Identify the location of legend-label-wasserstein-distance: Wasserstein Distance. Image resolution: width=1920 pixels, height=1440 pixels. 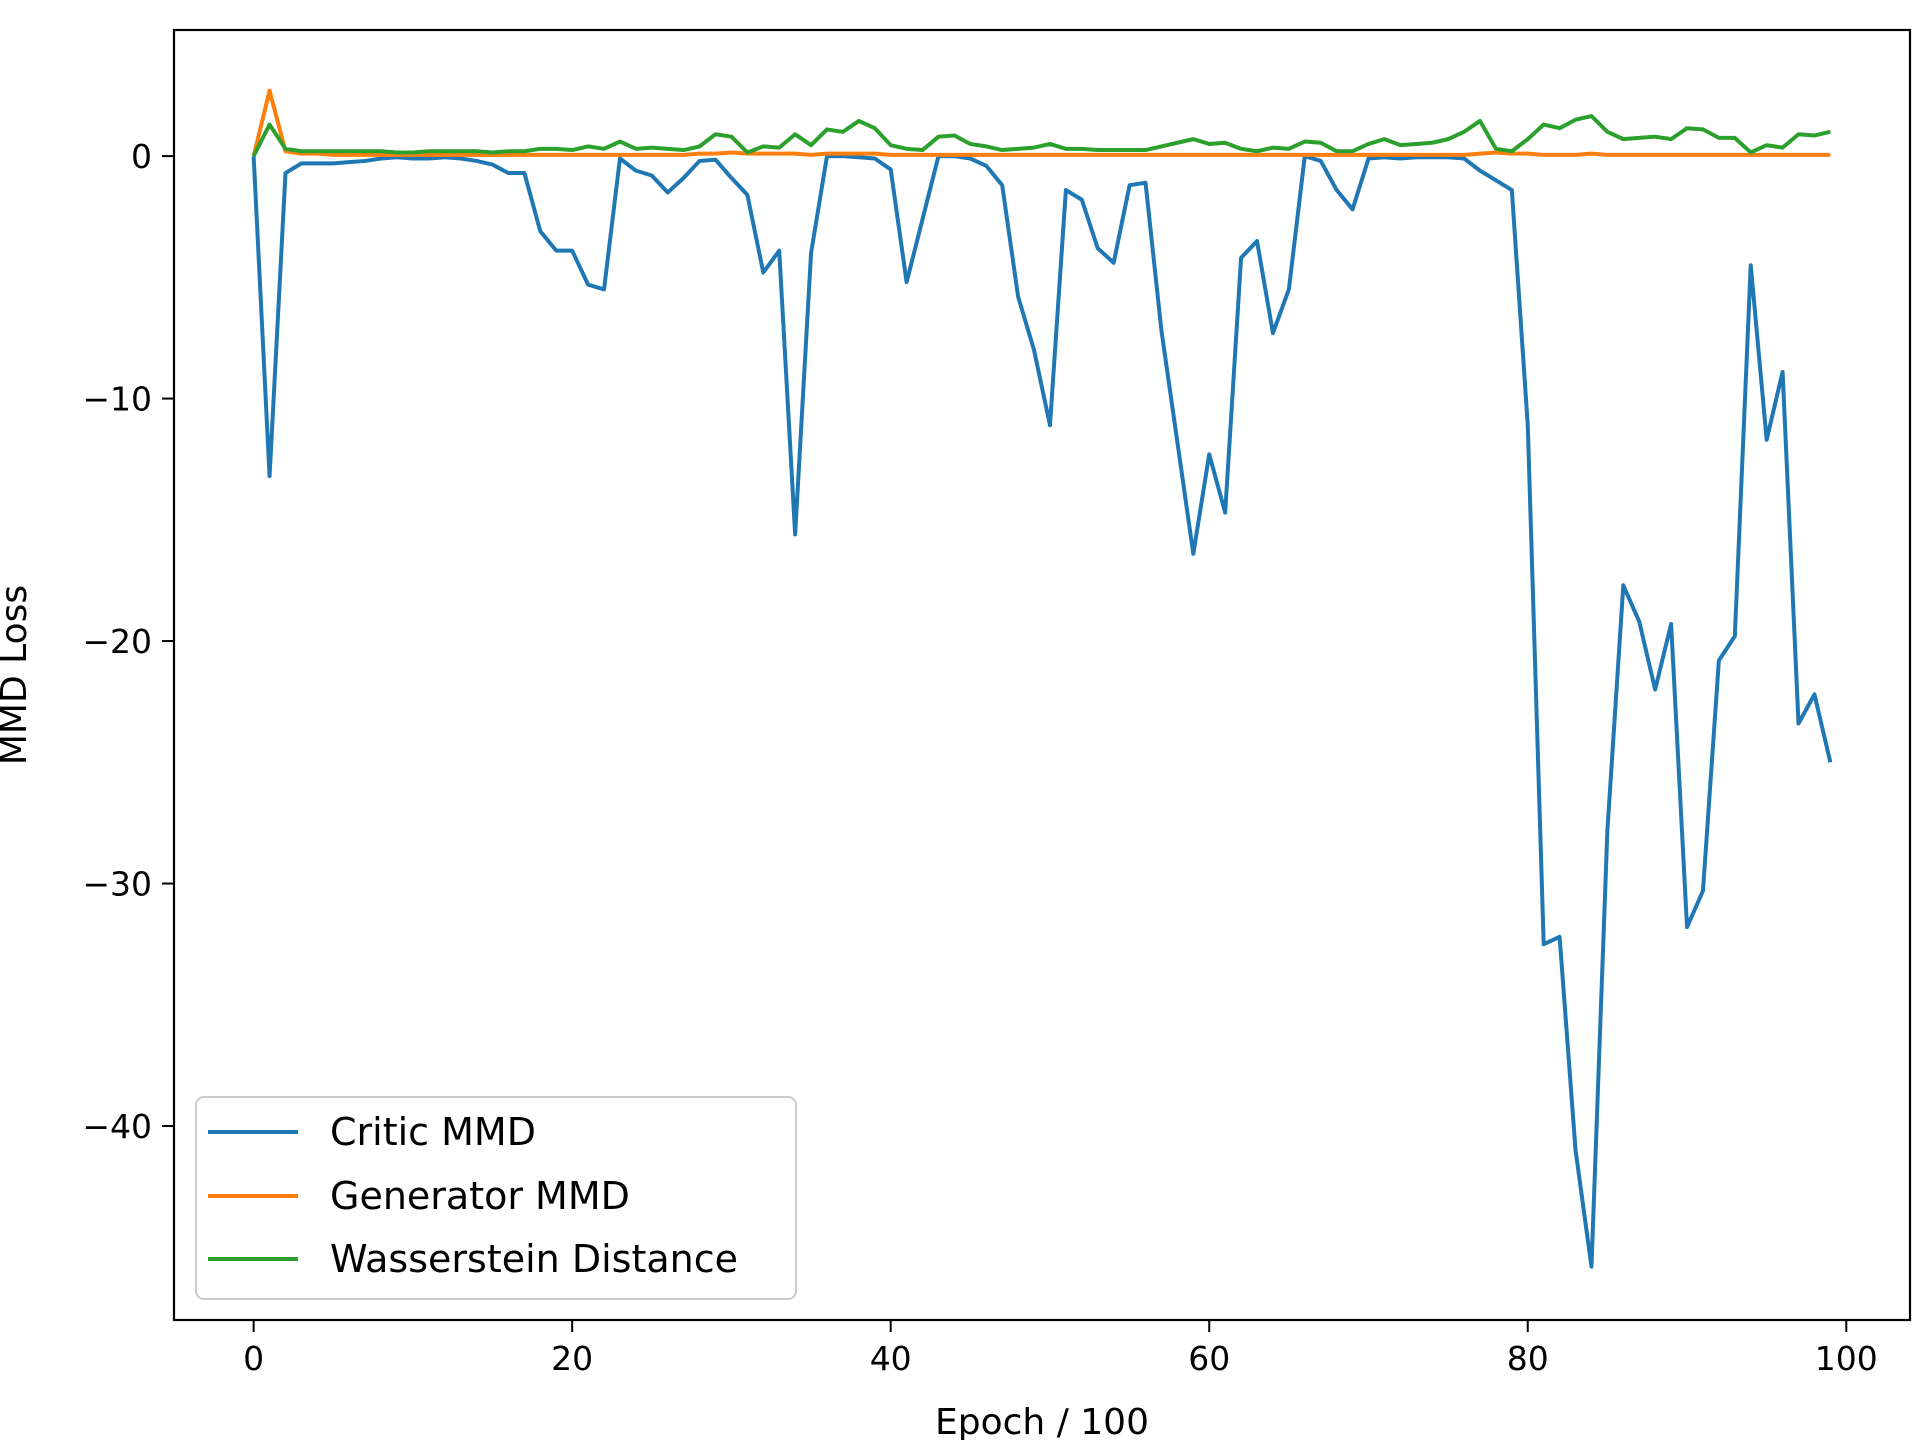
(534, 1259).